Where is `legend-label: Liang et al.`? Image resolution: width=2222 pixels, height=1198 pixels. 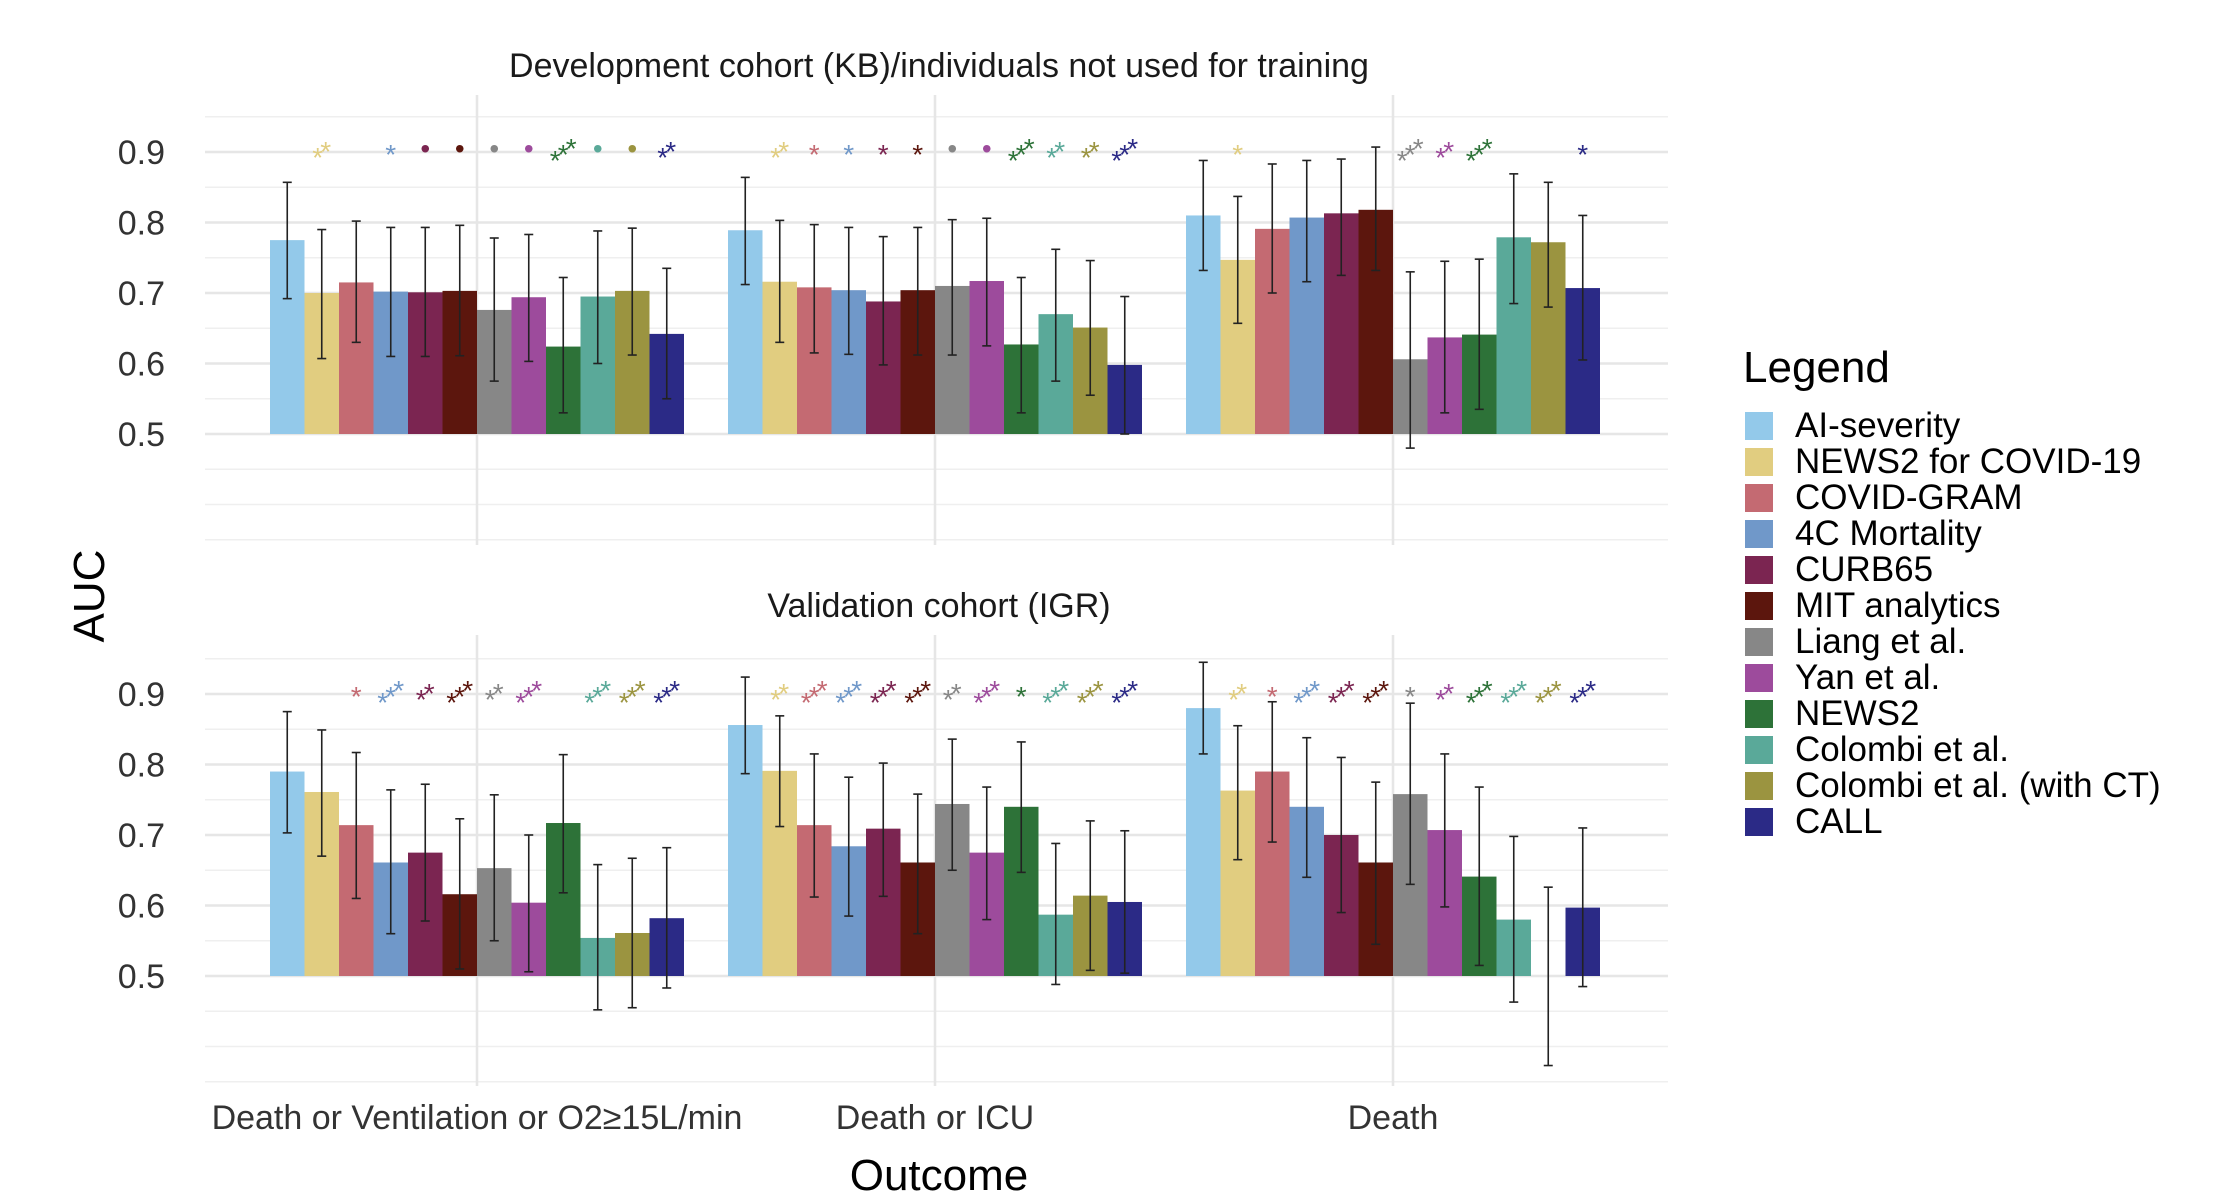
legend-label: Liang et al. is located at coordinates (1880, 641).